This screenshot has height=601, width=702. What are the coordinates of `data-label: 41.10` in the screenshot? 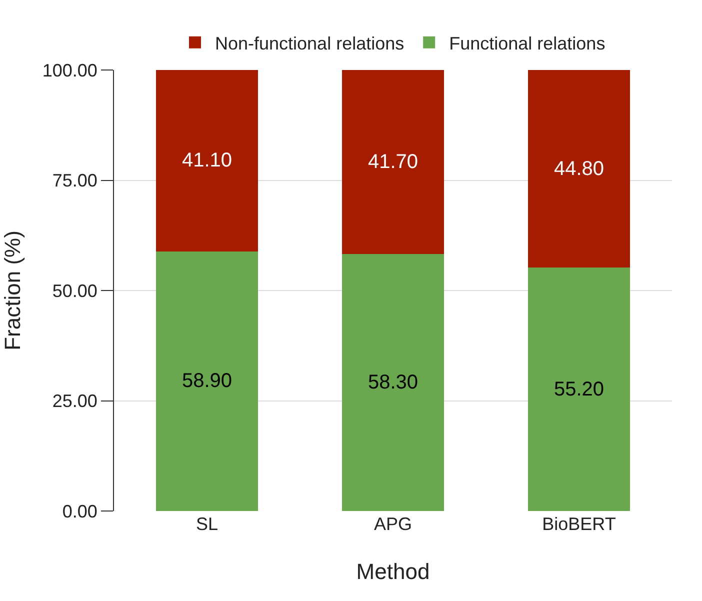 It's located at (207, 161).